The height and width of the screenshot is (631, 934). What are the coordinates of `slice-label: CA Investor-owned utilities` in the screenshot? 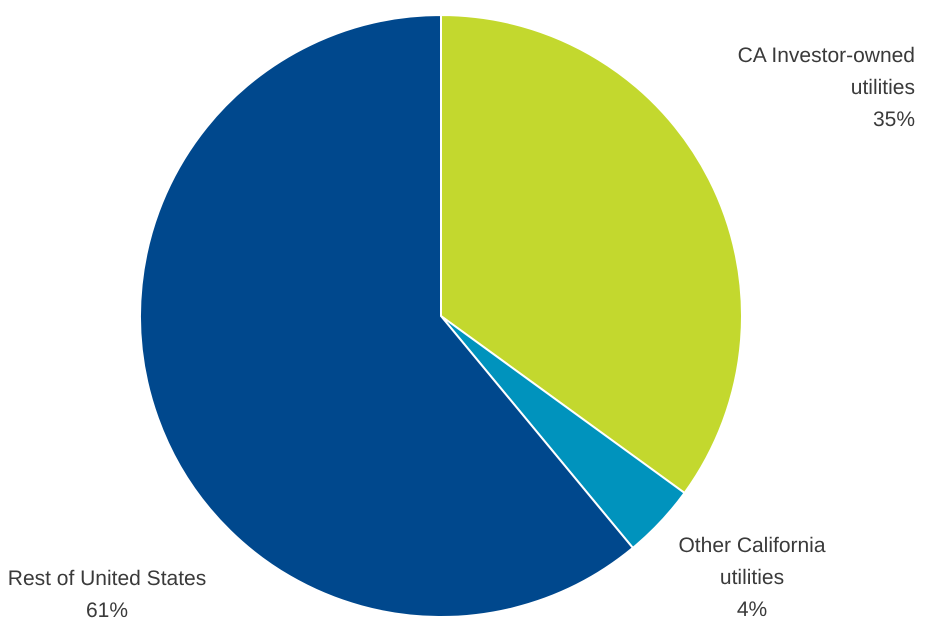 It's located at (826, 71).